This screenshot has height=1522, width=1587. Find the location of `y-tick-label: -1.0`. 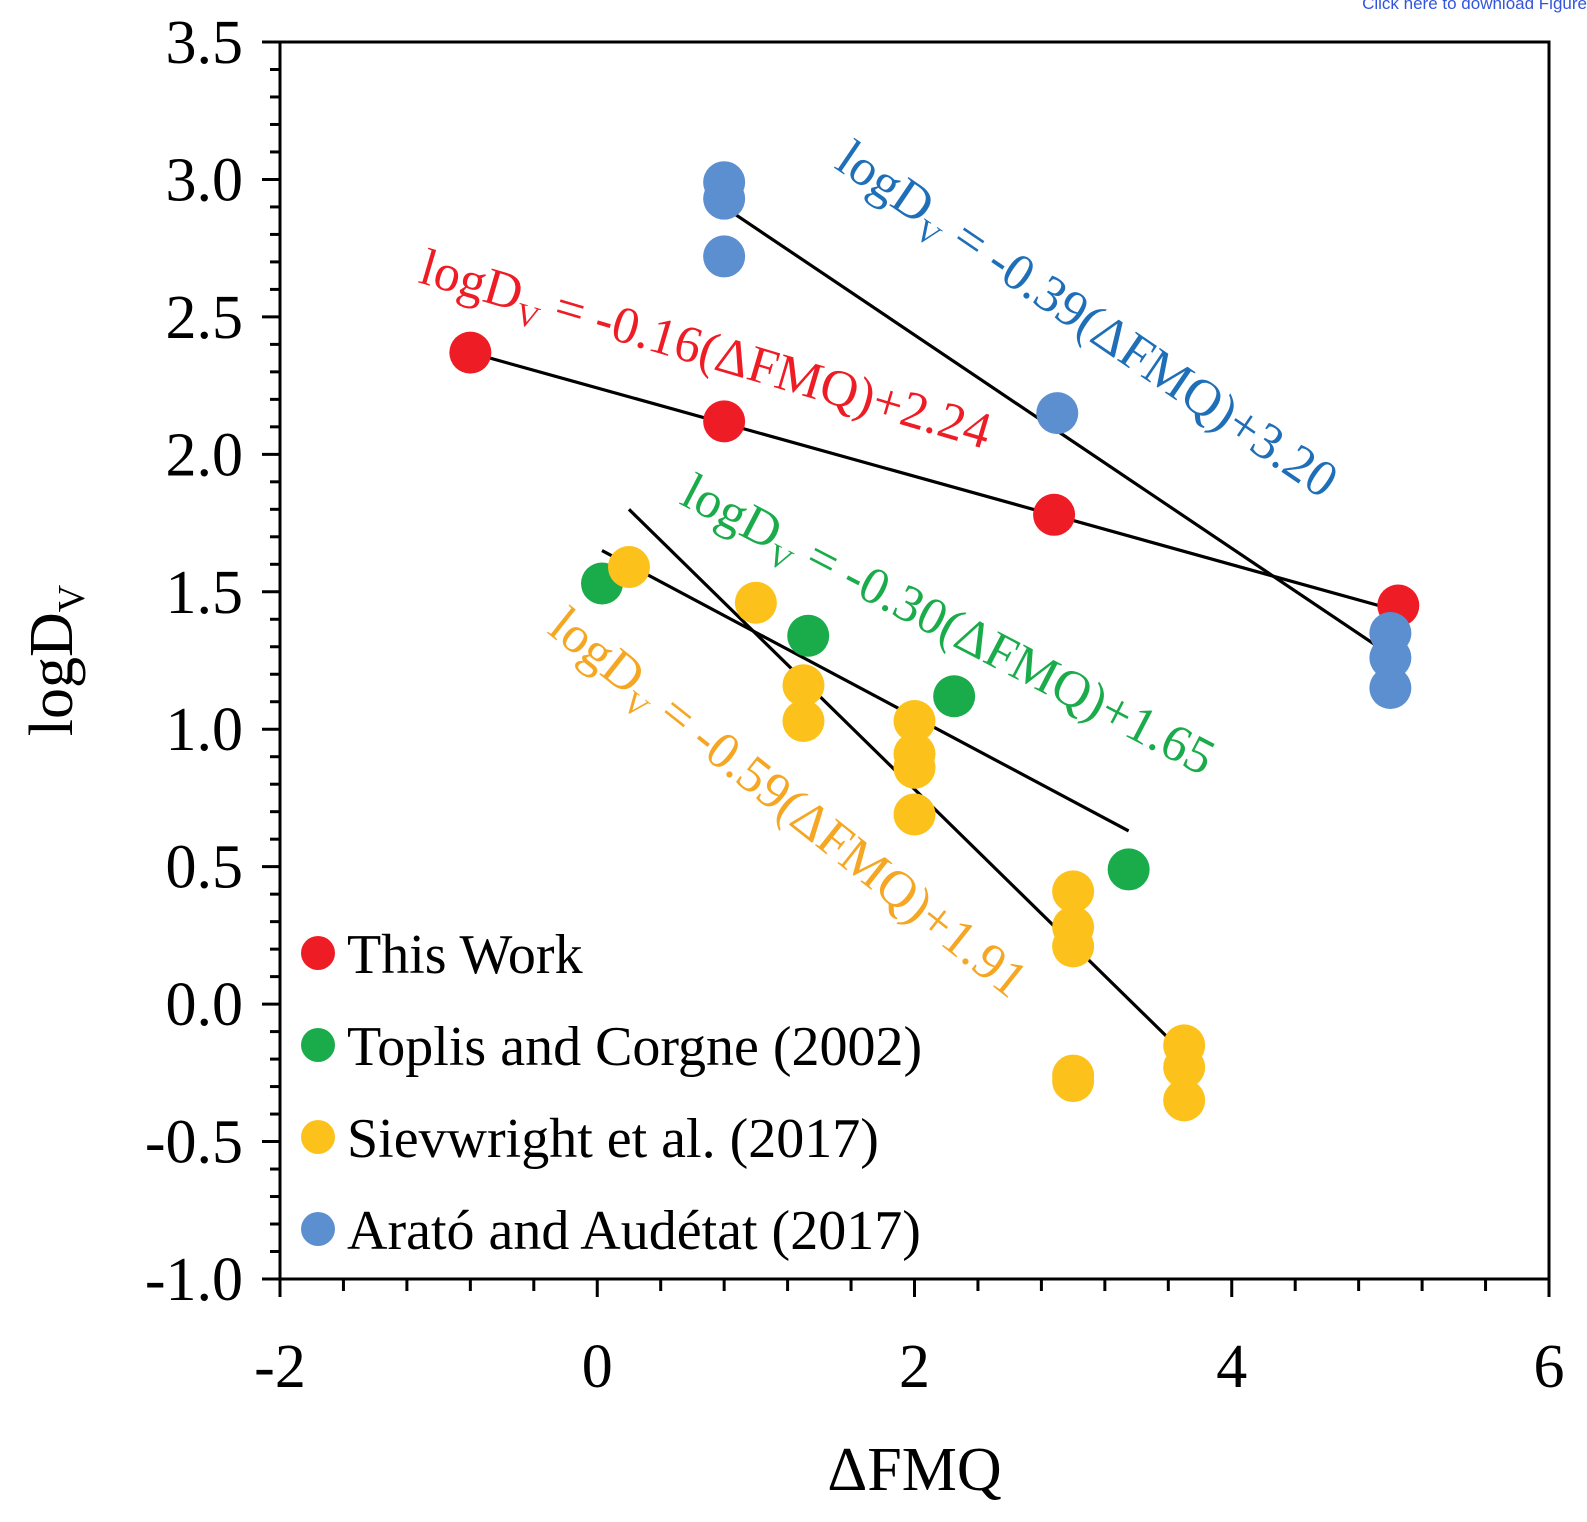

y-tick-label: -1.0 is located at coordinates (194, 1280).